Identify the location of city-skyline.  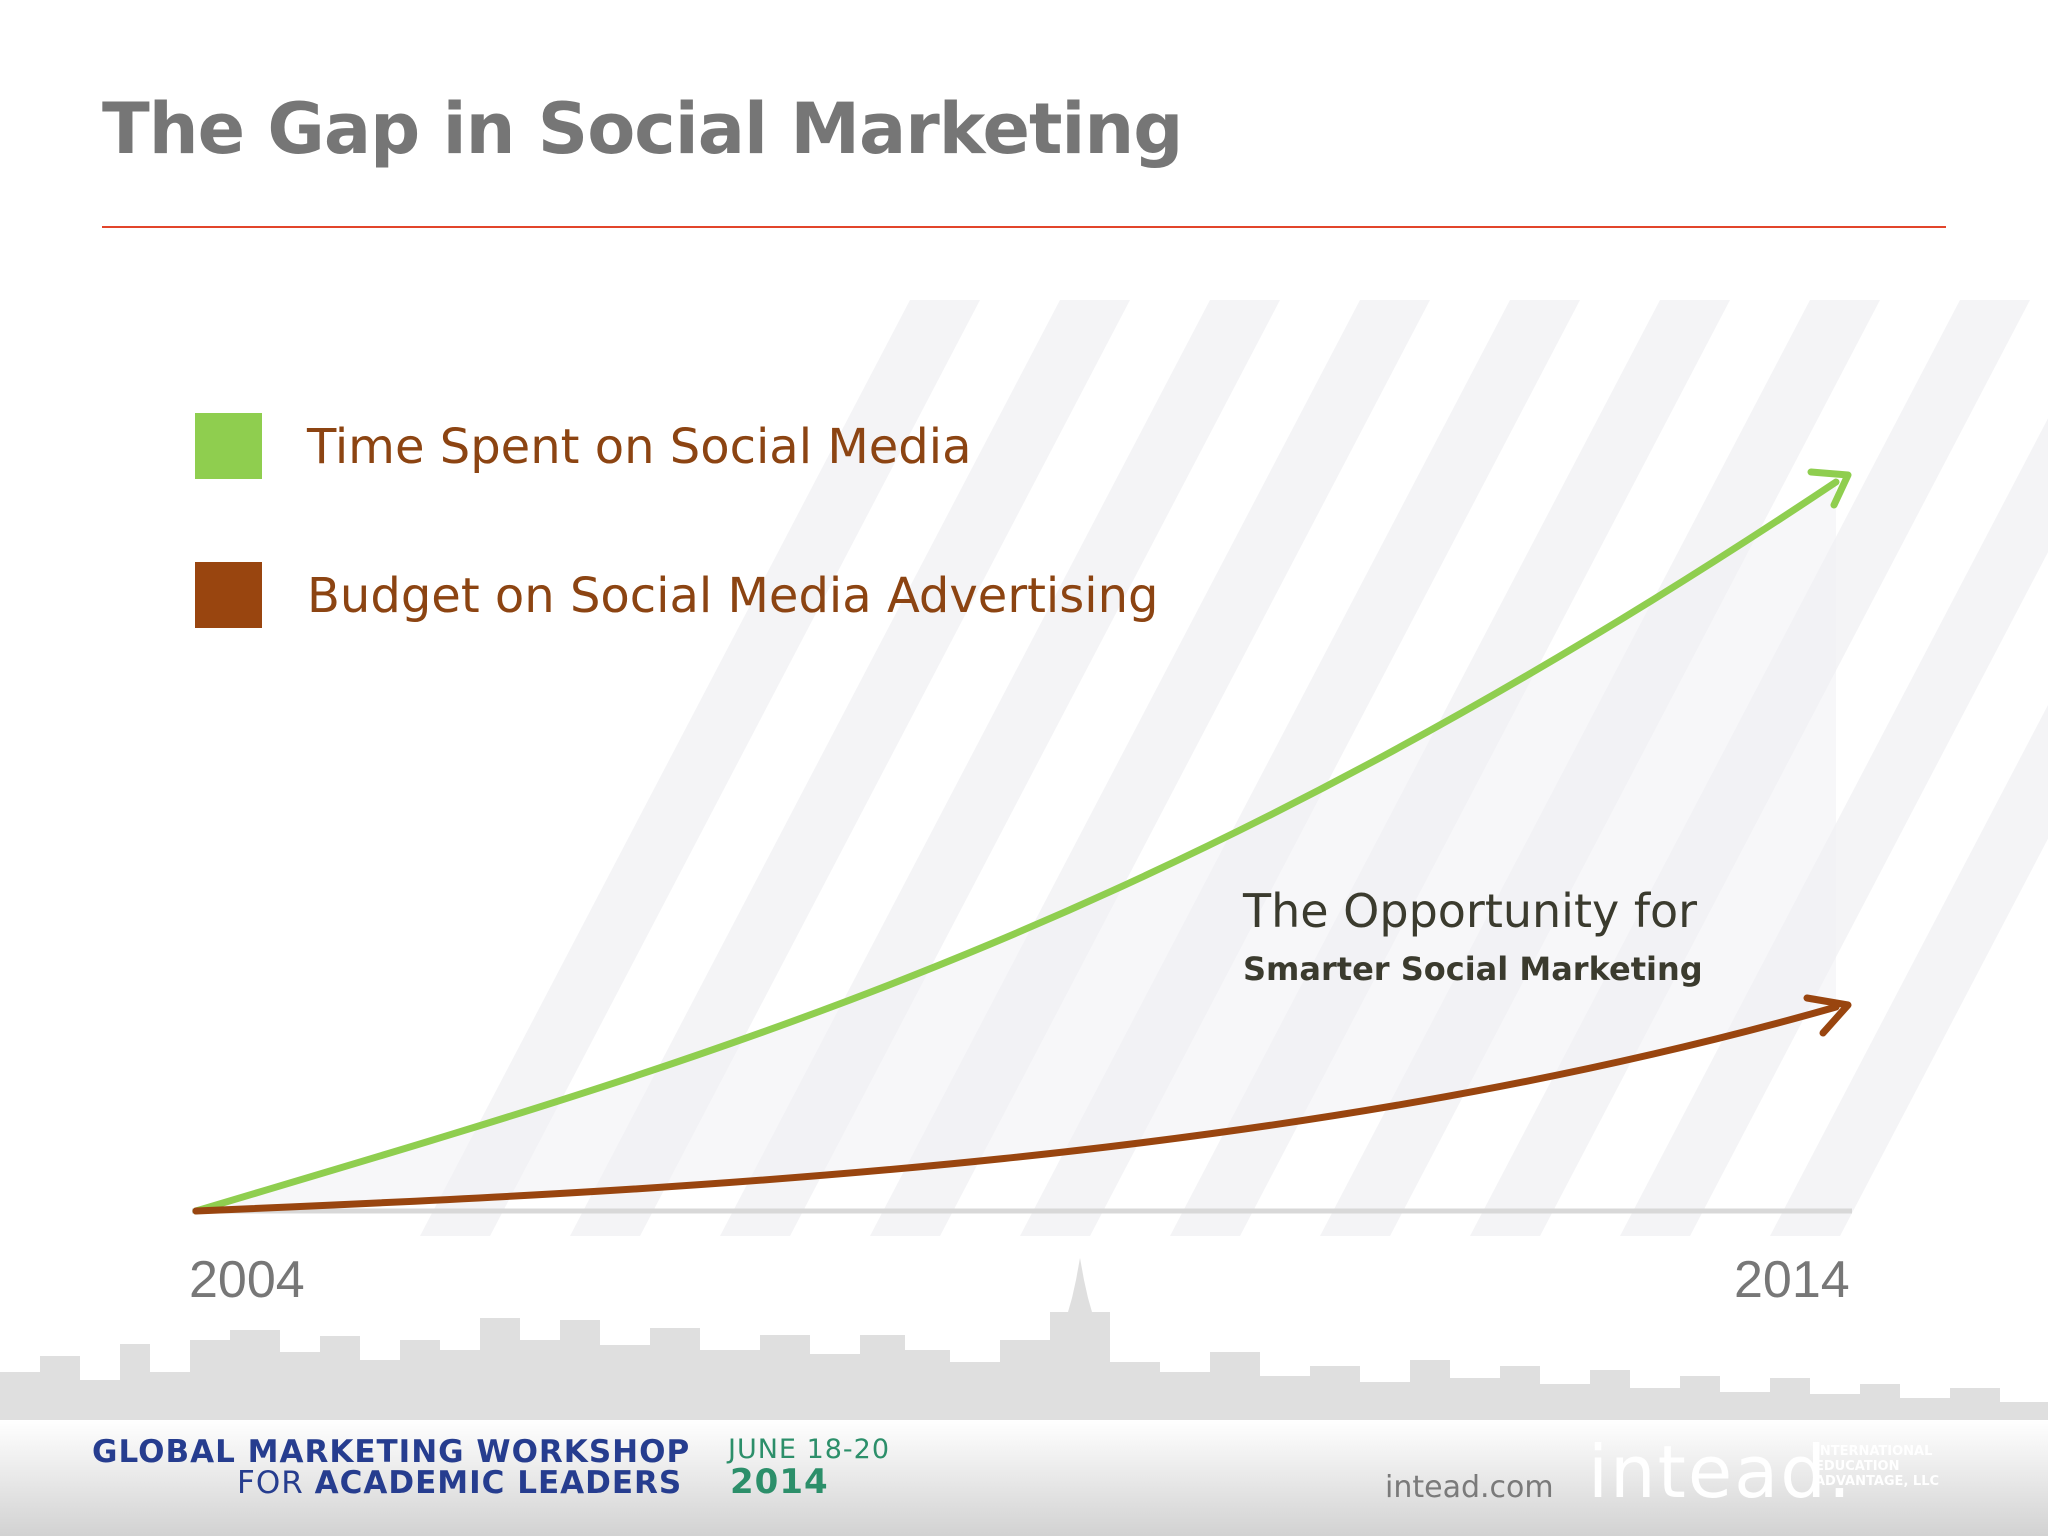
(1024, 1339).